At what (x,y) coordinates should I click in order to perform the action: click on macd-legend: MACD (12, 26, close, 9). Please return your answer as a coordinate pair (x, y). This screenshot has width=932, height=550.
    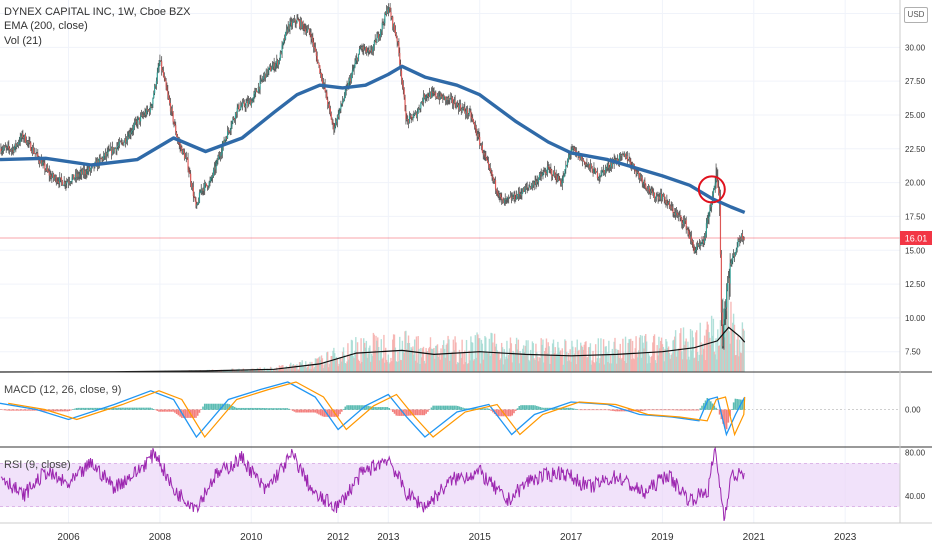
    Looking at the image, I should click on (63, 390).